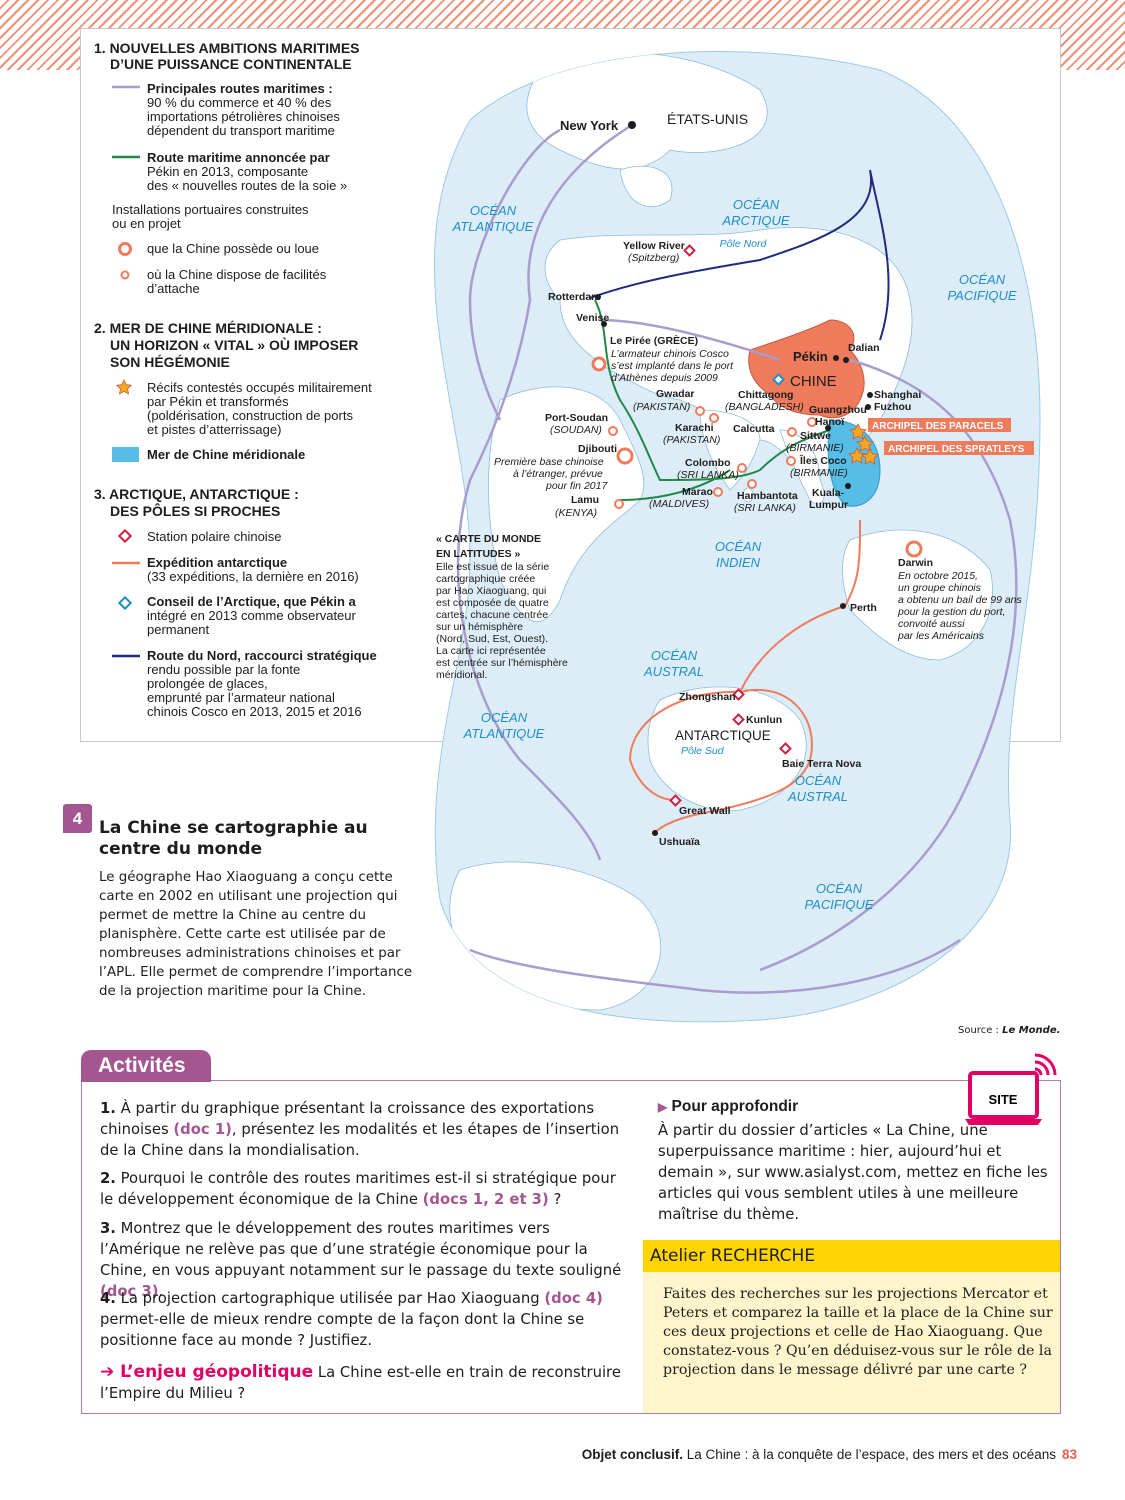  What do you see at coordinates (492, 639) in the screenshot?
I see `label-carte9: (Nord, Sud, Est, Ouest).` at bounding box center [492, 639].